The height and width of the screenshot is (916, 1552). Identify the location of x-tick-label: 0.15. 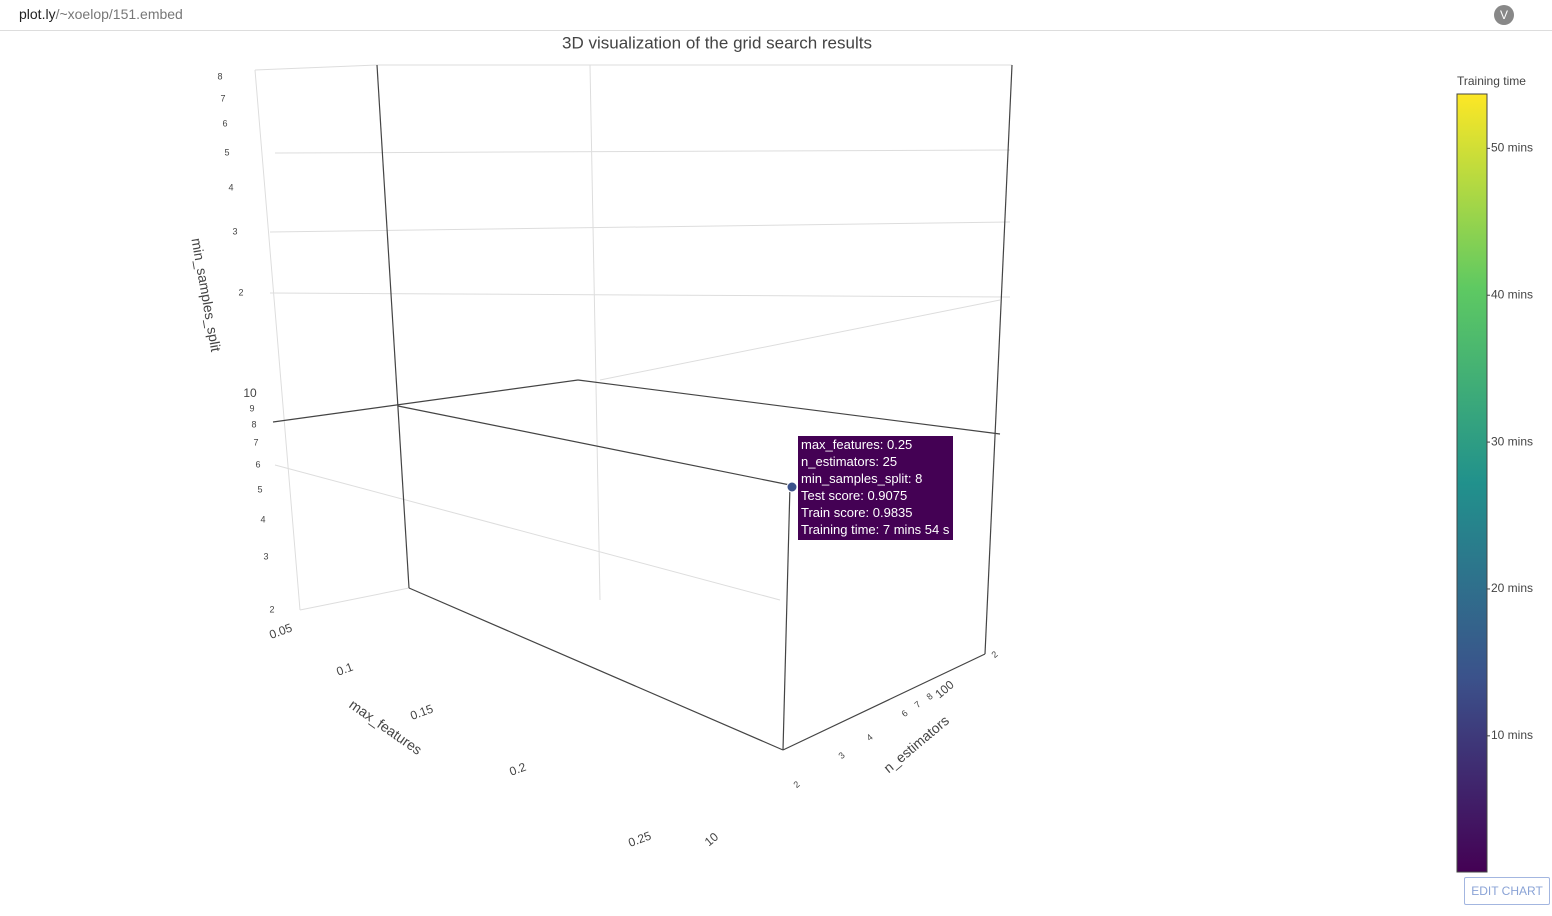
(421, 712).